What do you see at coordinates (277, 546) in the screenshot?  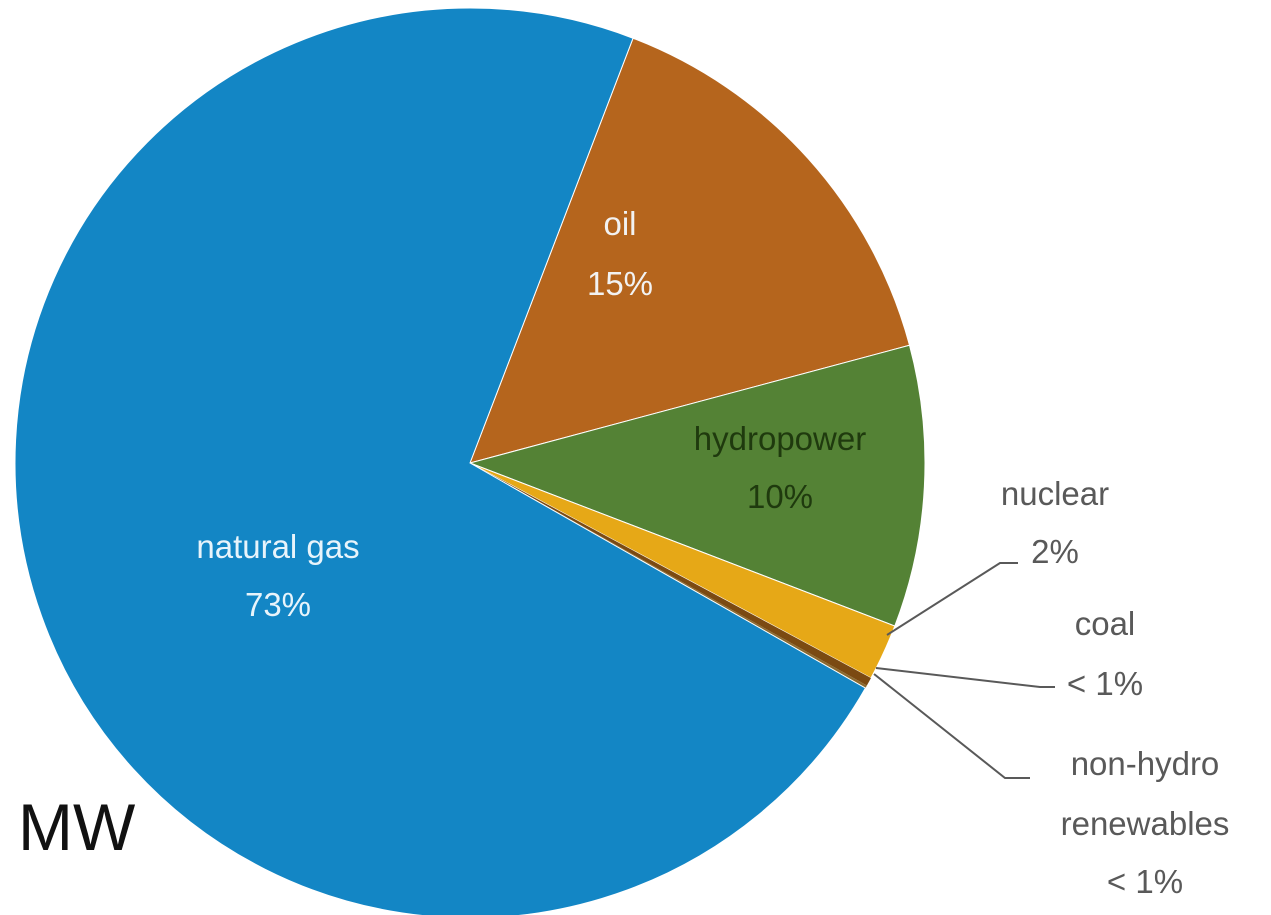 I see `label-natural-gas: natural gas` at bounding box center [277, 546].